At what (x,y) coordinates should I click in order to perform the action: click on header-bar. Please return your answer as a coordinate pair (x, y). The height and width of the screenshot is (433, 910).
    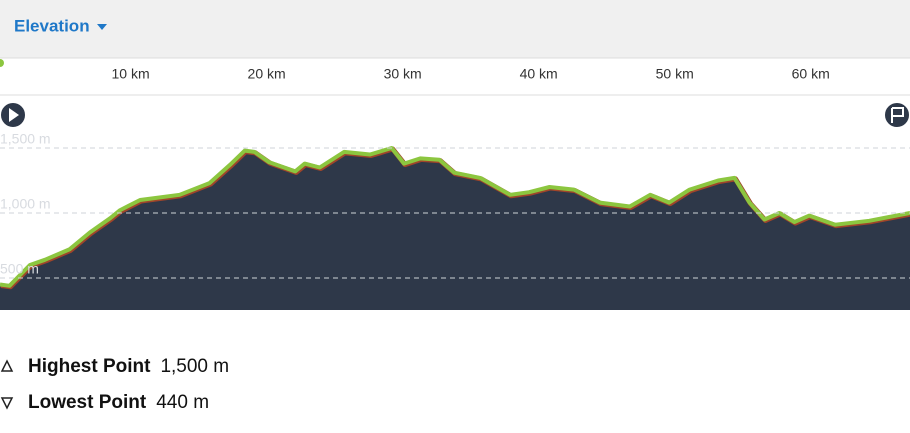
    Looking at the image, I should click on (455, 29).